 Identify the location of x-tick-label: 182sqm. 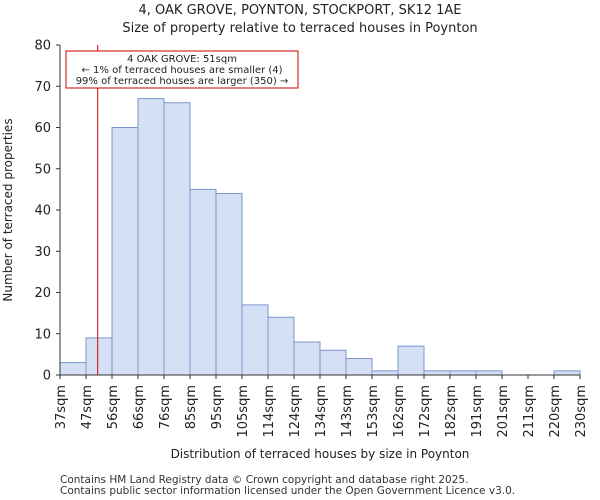
(451, 411).